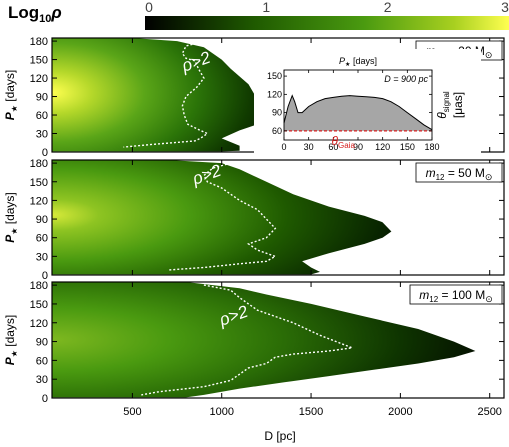 The height and width of the screenshot is (447, 509). What do you see at coordinates (442, 115) in the screenshot?
I see `inset-y-label-theta: θ` at bounding box center [442, 115].